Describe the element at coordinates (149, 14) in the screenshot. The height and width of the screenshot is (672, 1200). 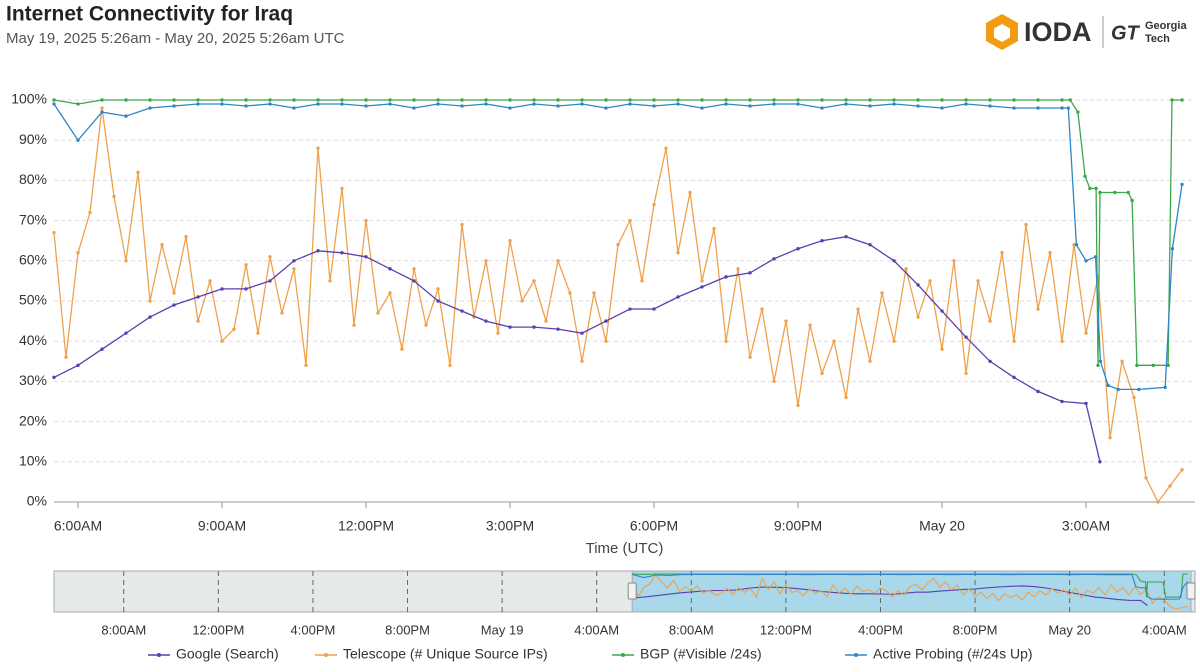
I see `title: Internet Connectivity for Iraq` at that location.